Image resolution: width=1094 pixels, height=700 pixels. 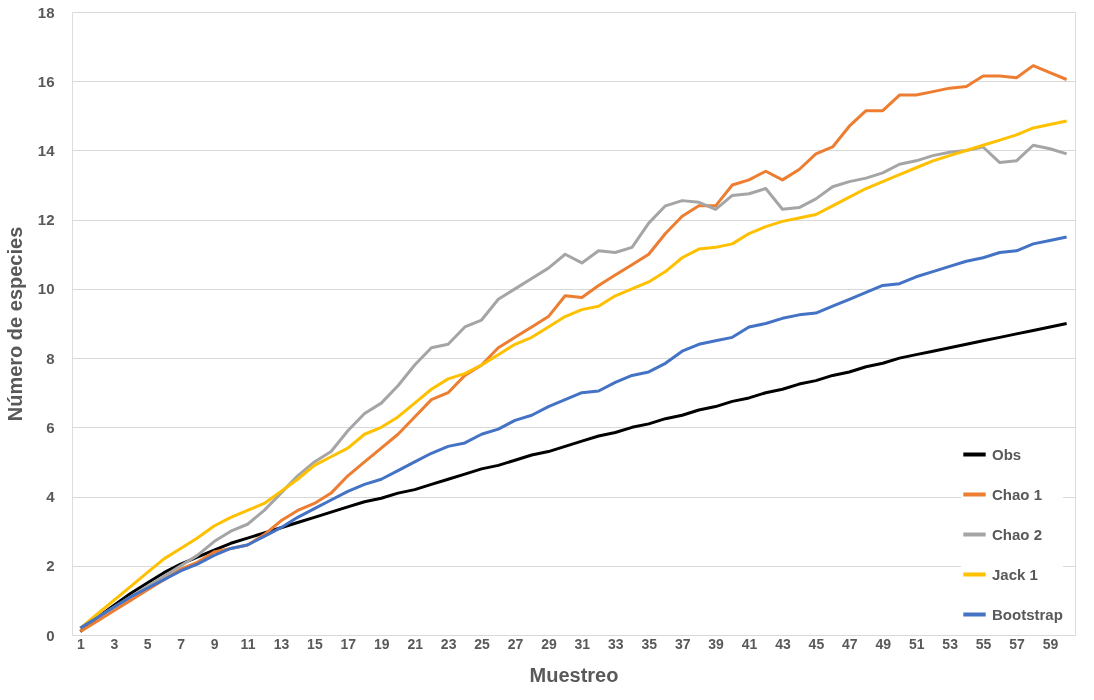 I want to click on legend-label: Chao 1, so click(x=1017, y=494).